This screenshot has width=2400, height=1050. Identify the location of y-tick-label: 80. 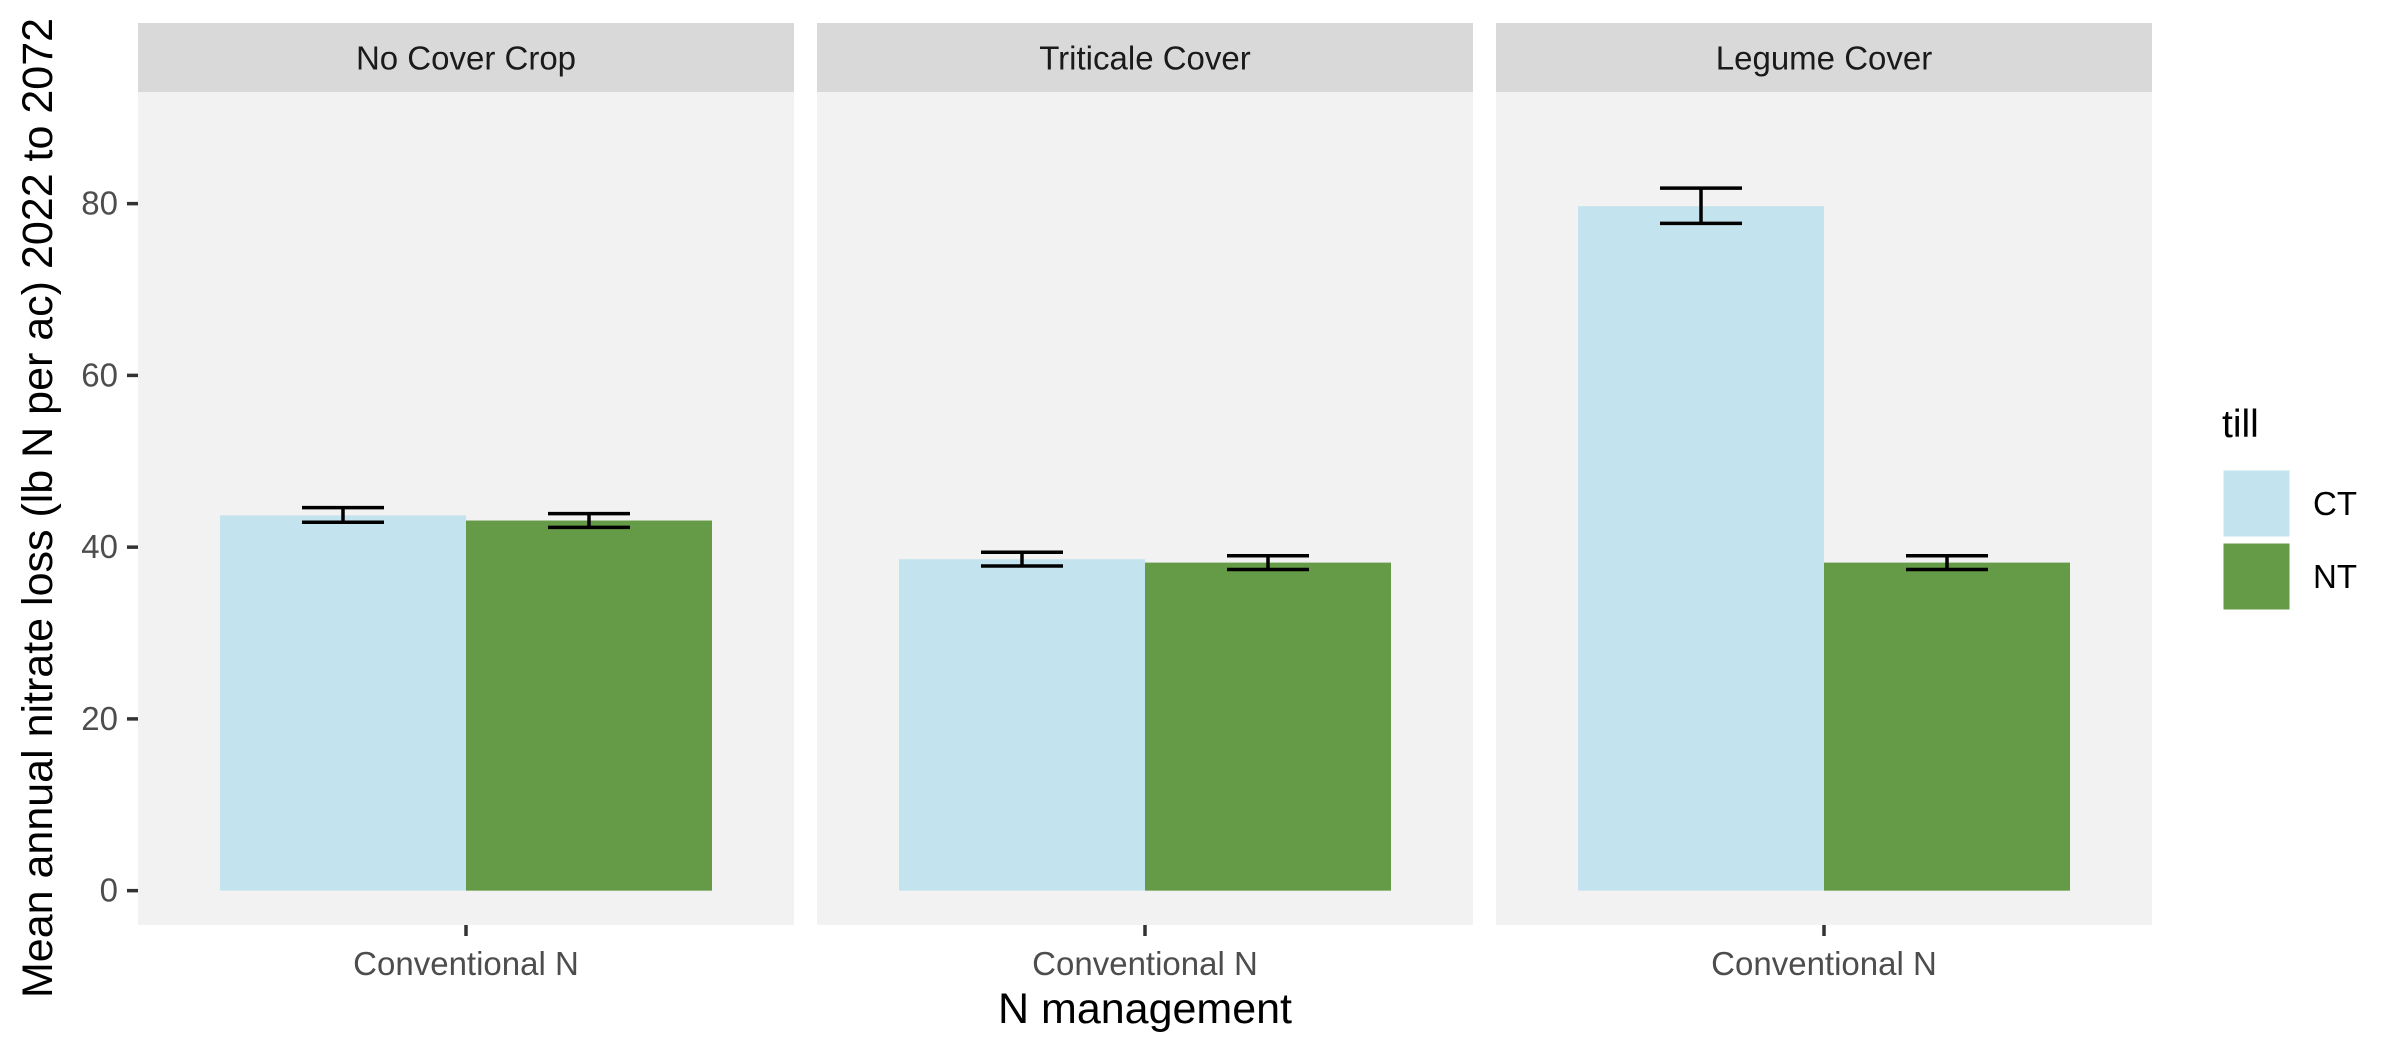
(99, 203).